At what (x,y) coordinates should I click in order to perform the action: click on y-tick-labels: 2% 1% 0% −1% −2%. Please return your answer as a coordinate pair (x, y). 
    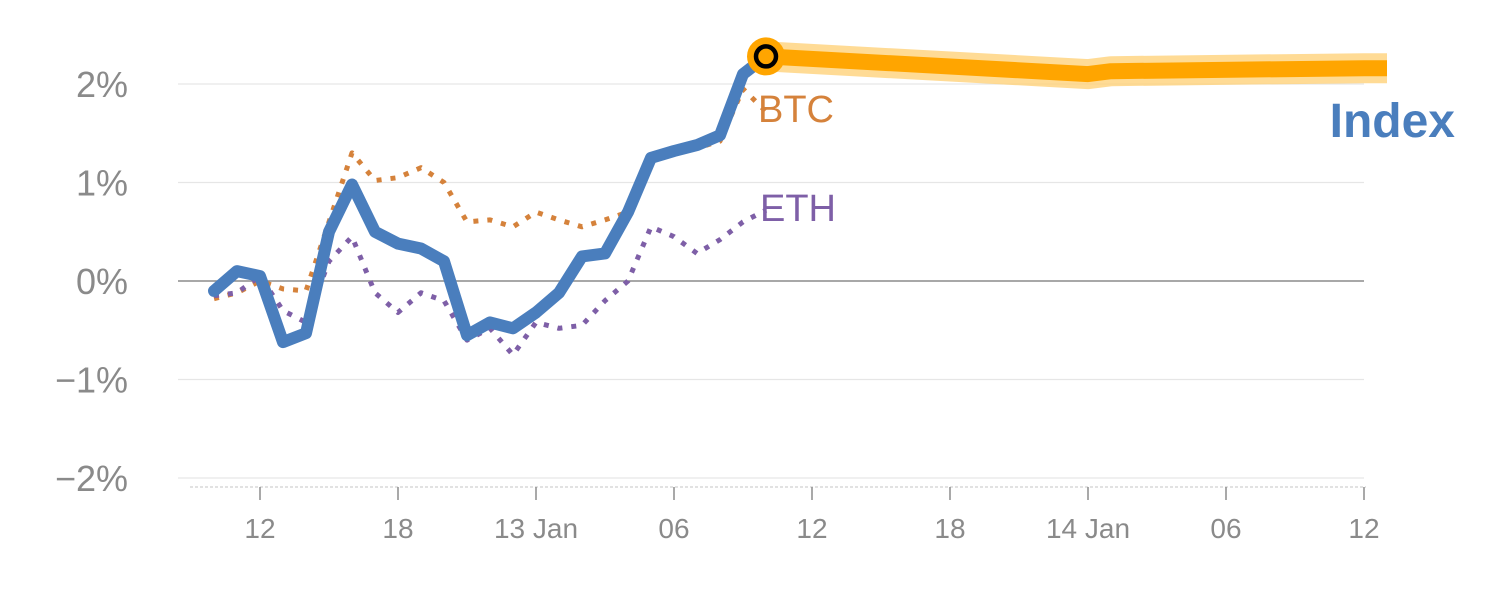
    Looking at the image, I should click on (91, 281).